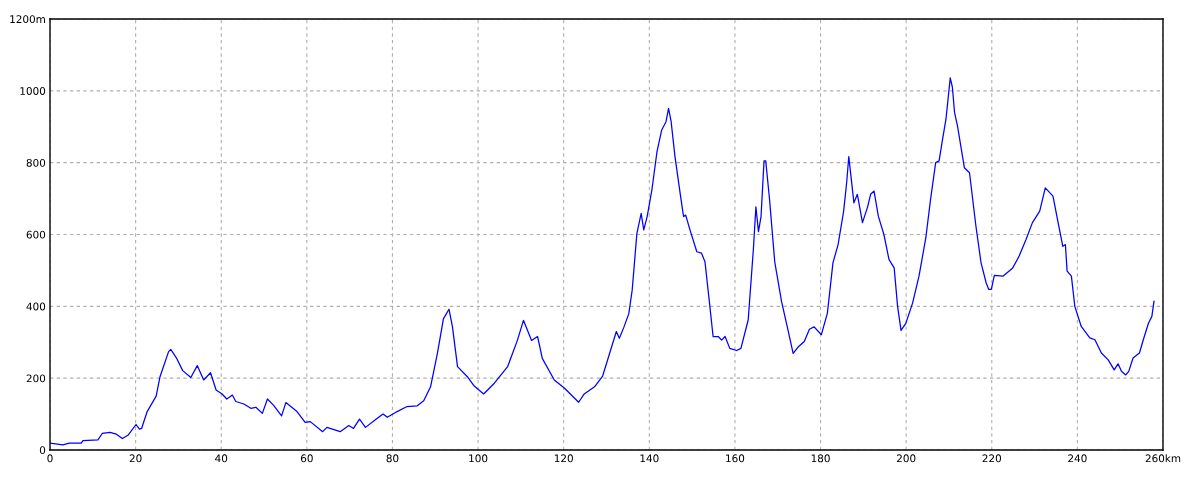 The image size is (1200, 480). I want to click on y-tick-label: 400, so click(36, 306).